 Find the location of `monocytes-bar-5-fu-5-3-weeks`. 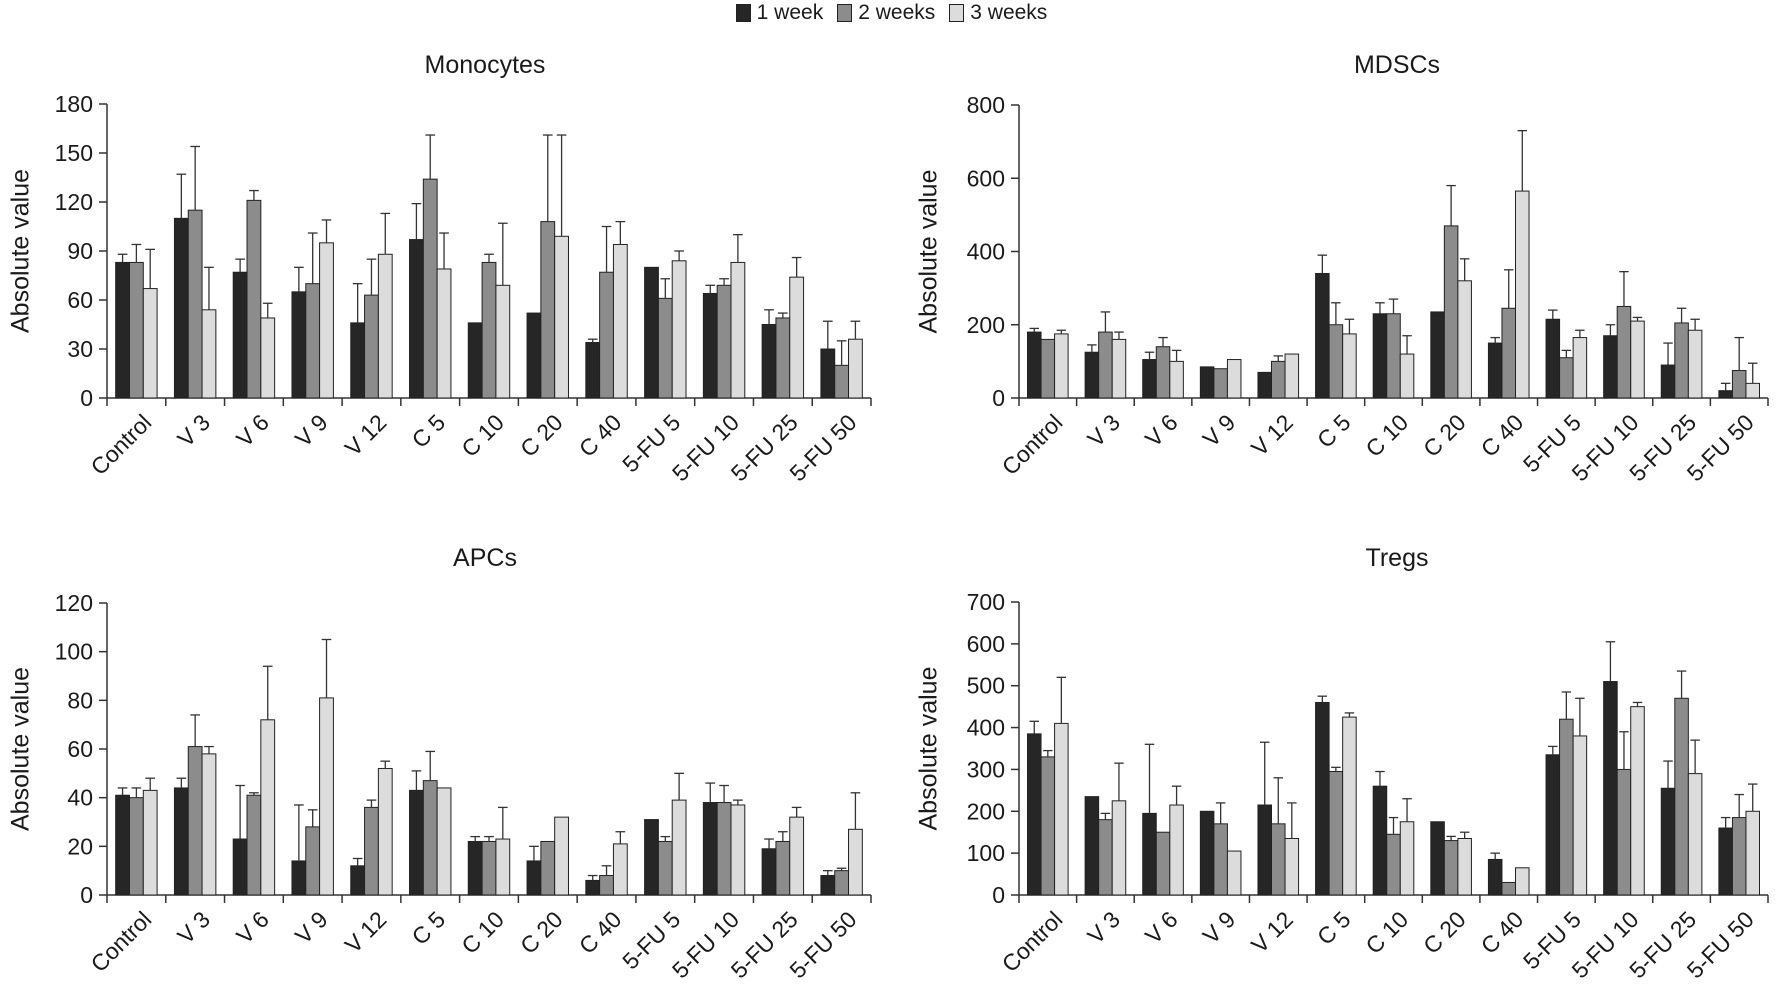

monocytes-bar-5-fu-5-3-weeks is located at coordinates (679, 329).